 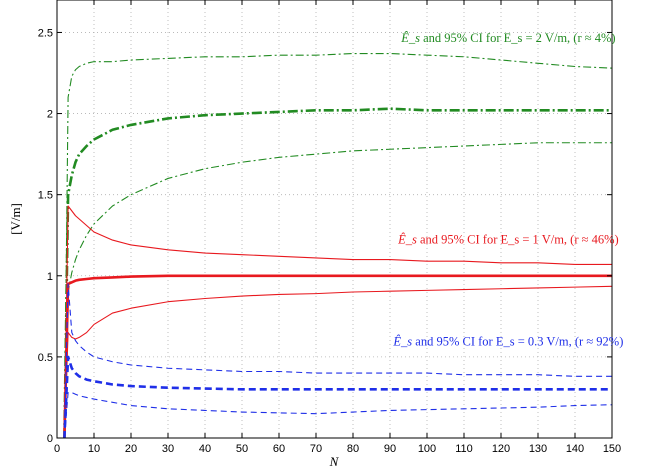 I want to click on y-tick-label: 2, so click(x=50, y=115).